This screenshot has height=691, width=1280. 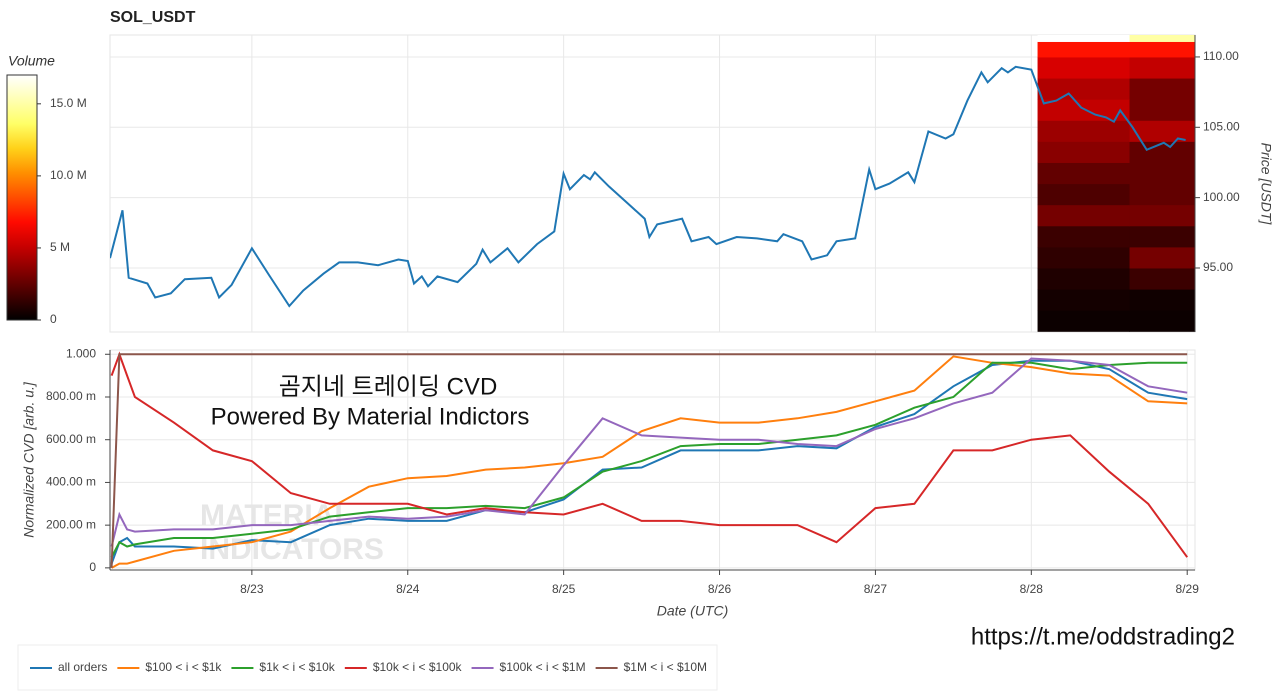 I want to click on y-tick-label: 600.00 m, so click(x=71, y=439).